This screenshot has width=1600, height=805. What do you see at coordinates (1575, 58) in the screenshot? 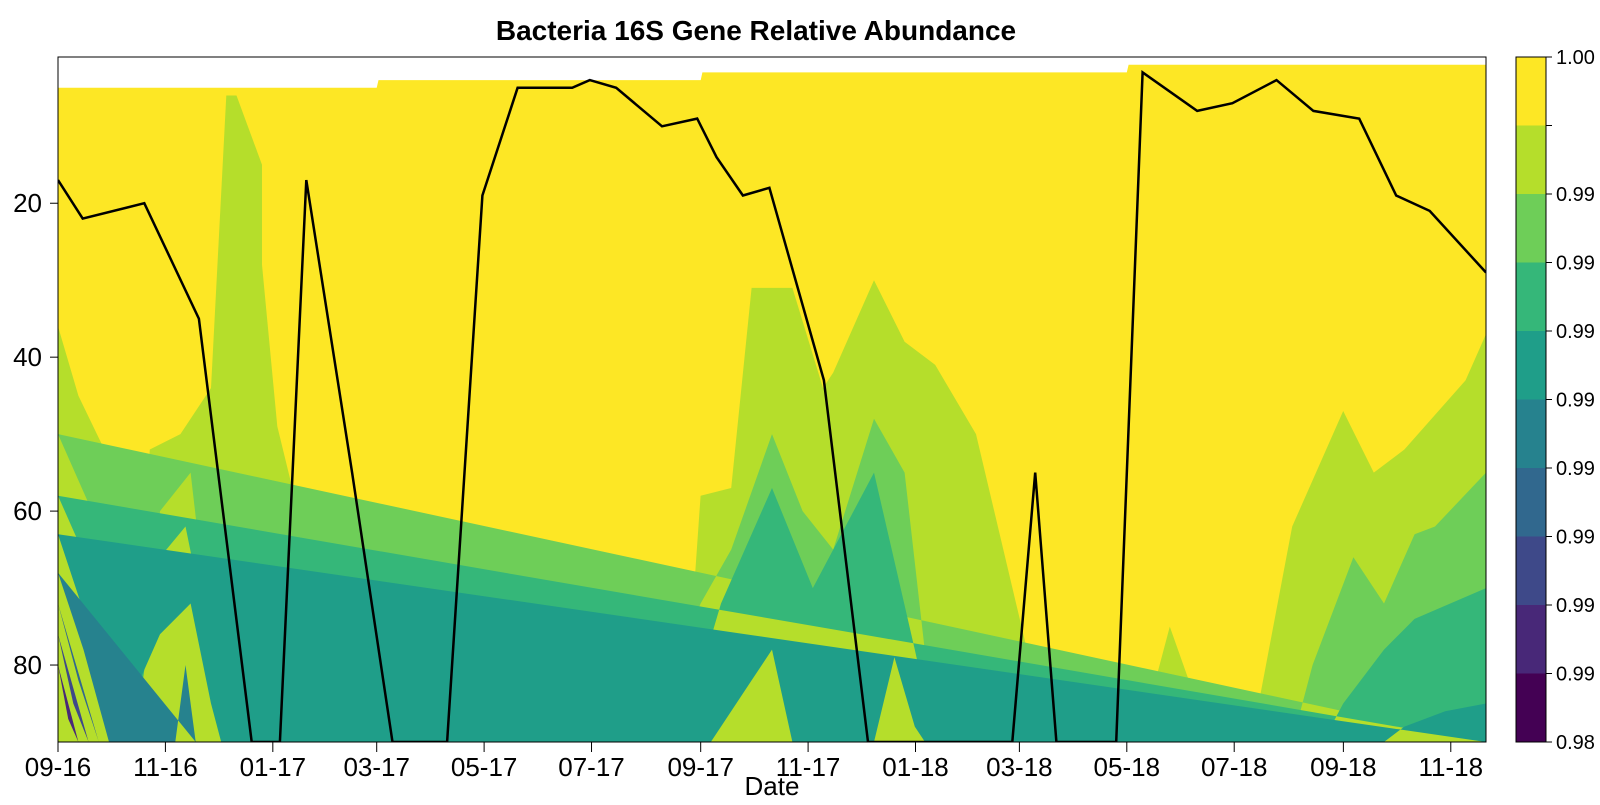
I see `colorbar-label: 1.00` at bounding box center [1575, 58].